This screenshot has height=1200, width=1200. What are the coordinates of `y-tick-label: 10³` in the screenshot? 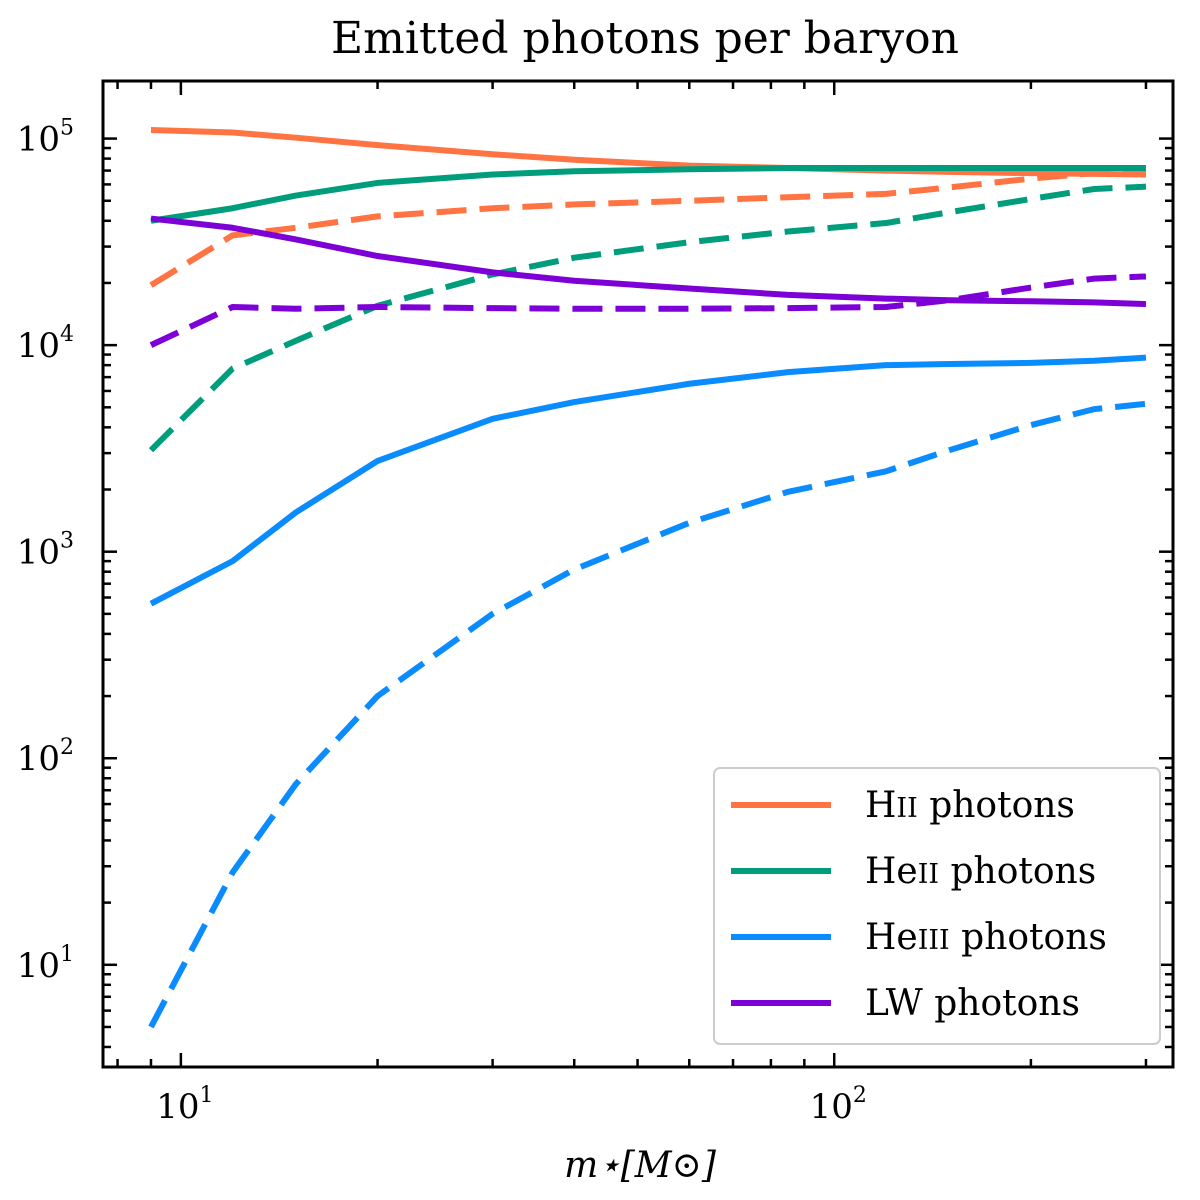 It's located at (45, 551).